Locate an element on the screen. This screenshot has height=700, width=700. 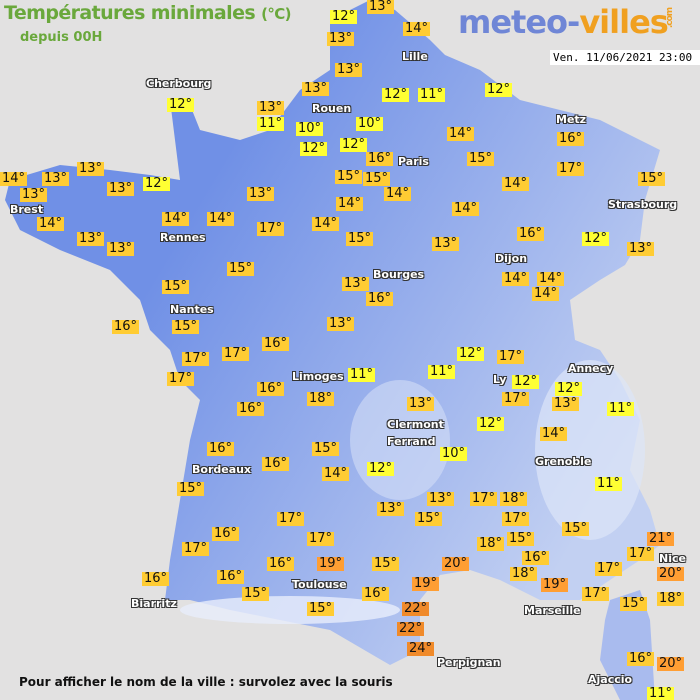
temperature-label: 21° is located at coordinates (661, 538).